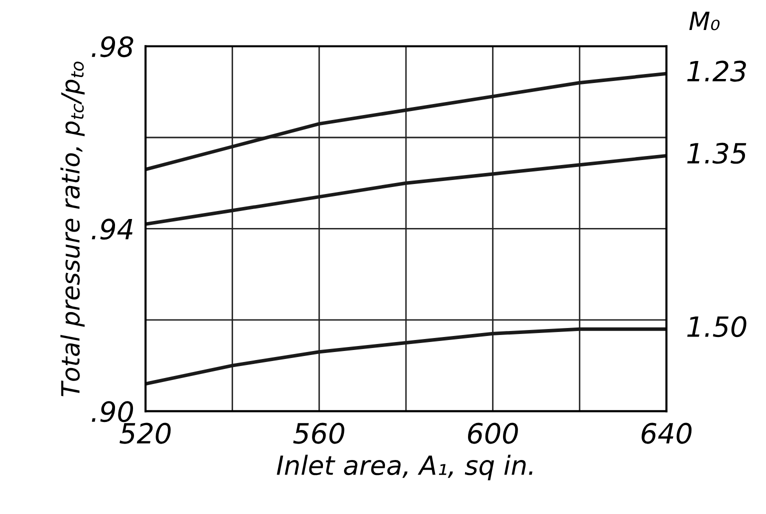 The image size is (766, 514). I want to click on y-tick-label: .90, so click(113, 411).